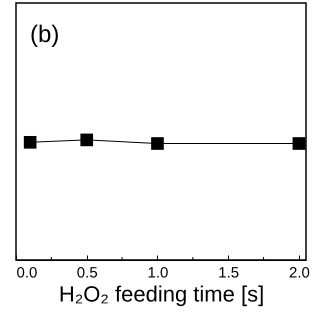 Image resolution: width=320 pixels, height=320 pixels. What do you see at coordinates (87, 273) in the screenshot?
I see `x-tick-label: 0.5` at bounding box center [87, 273].